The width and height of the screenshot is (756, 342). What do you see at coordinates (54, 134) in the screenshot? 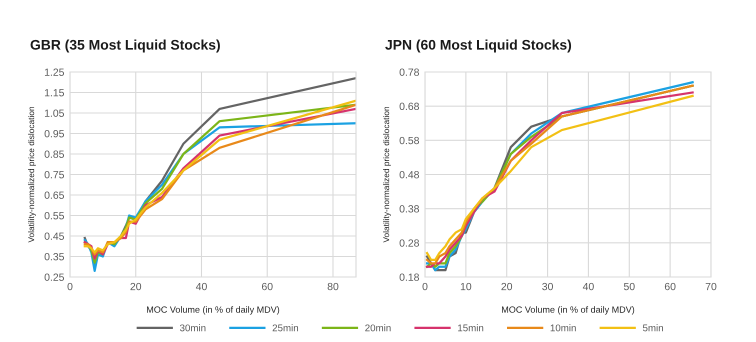
I see `y-tick-label: 0.95` at bounding box center [54, 134].